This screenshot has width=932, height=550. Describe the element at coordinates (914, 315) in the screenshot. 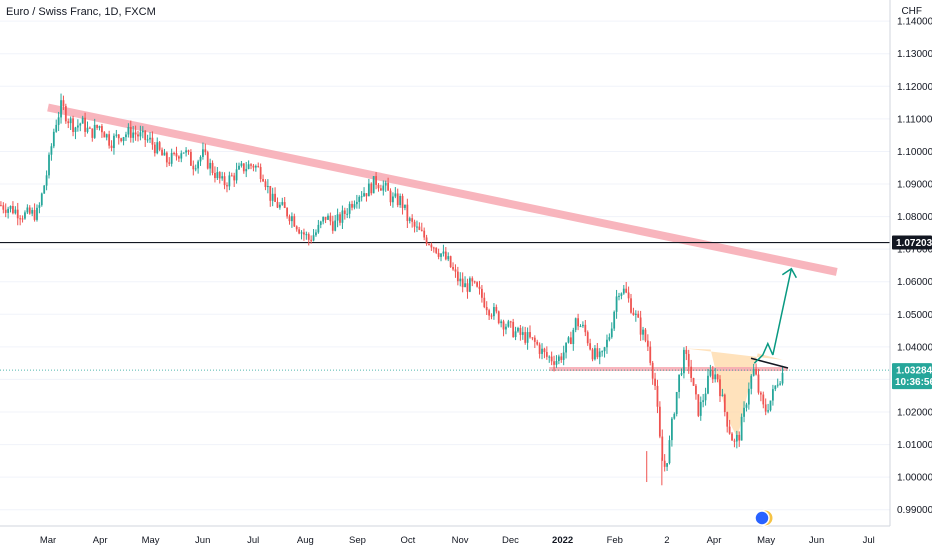

I see `price-tick-label: 1.05000` at that location.